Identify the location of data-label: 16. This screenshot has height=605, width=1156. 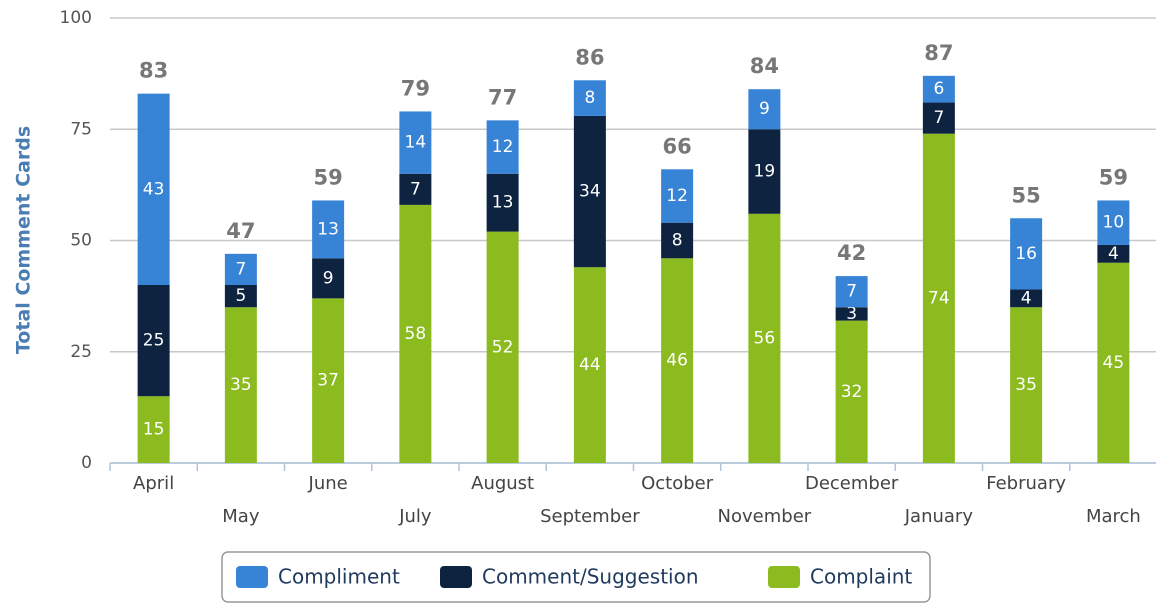
(1026, 254).